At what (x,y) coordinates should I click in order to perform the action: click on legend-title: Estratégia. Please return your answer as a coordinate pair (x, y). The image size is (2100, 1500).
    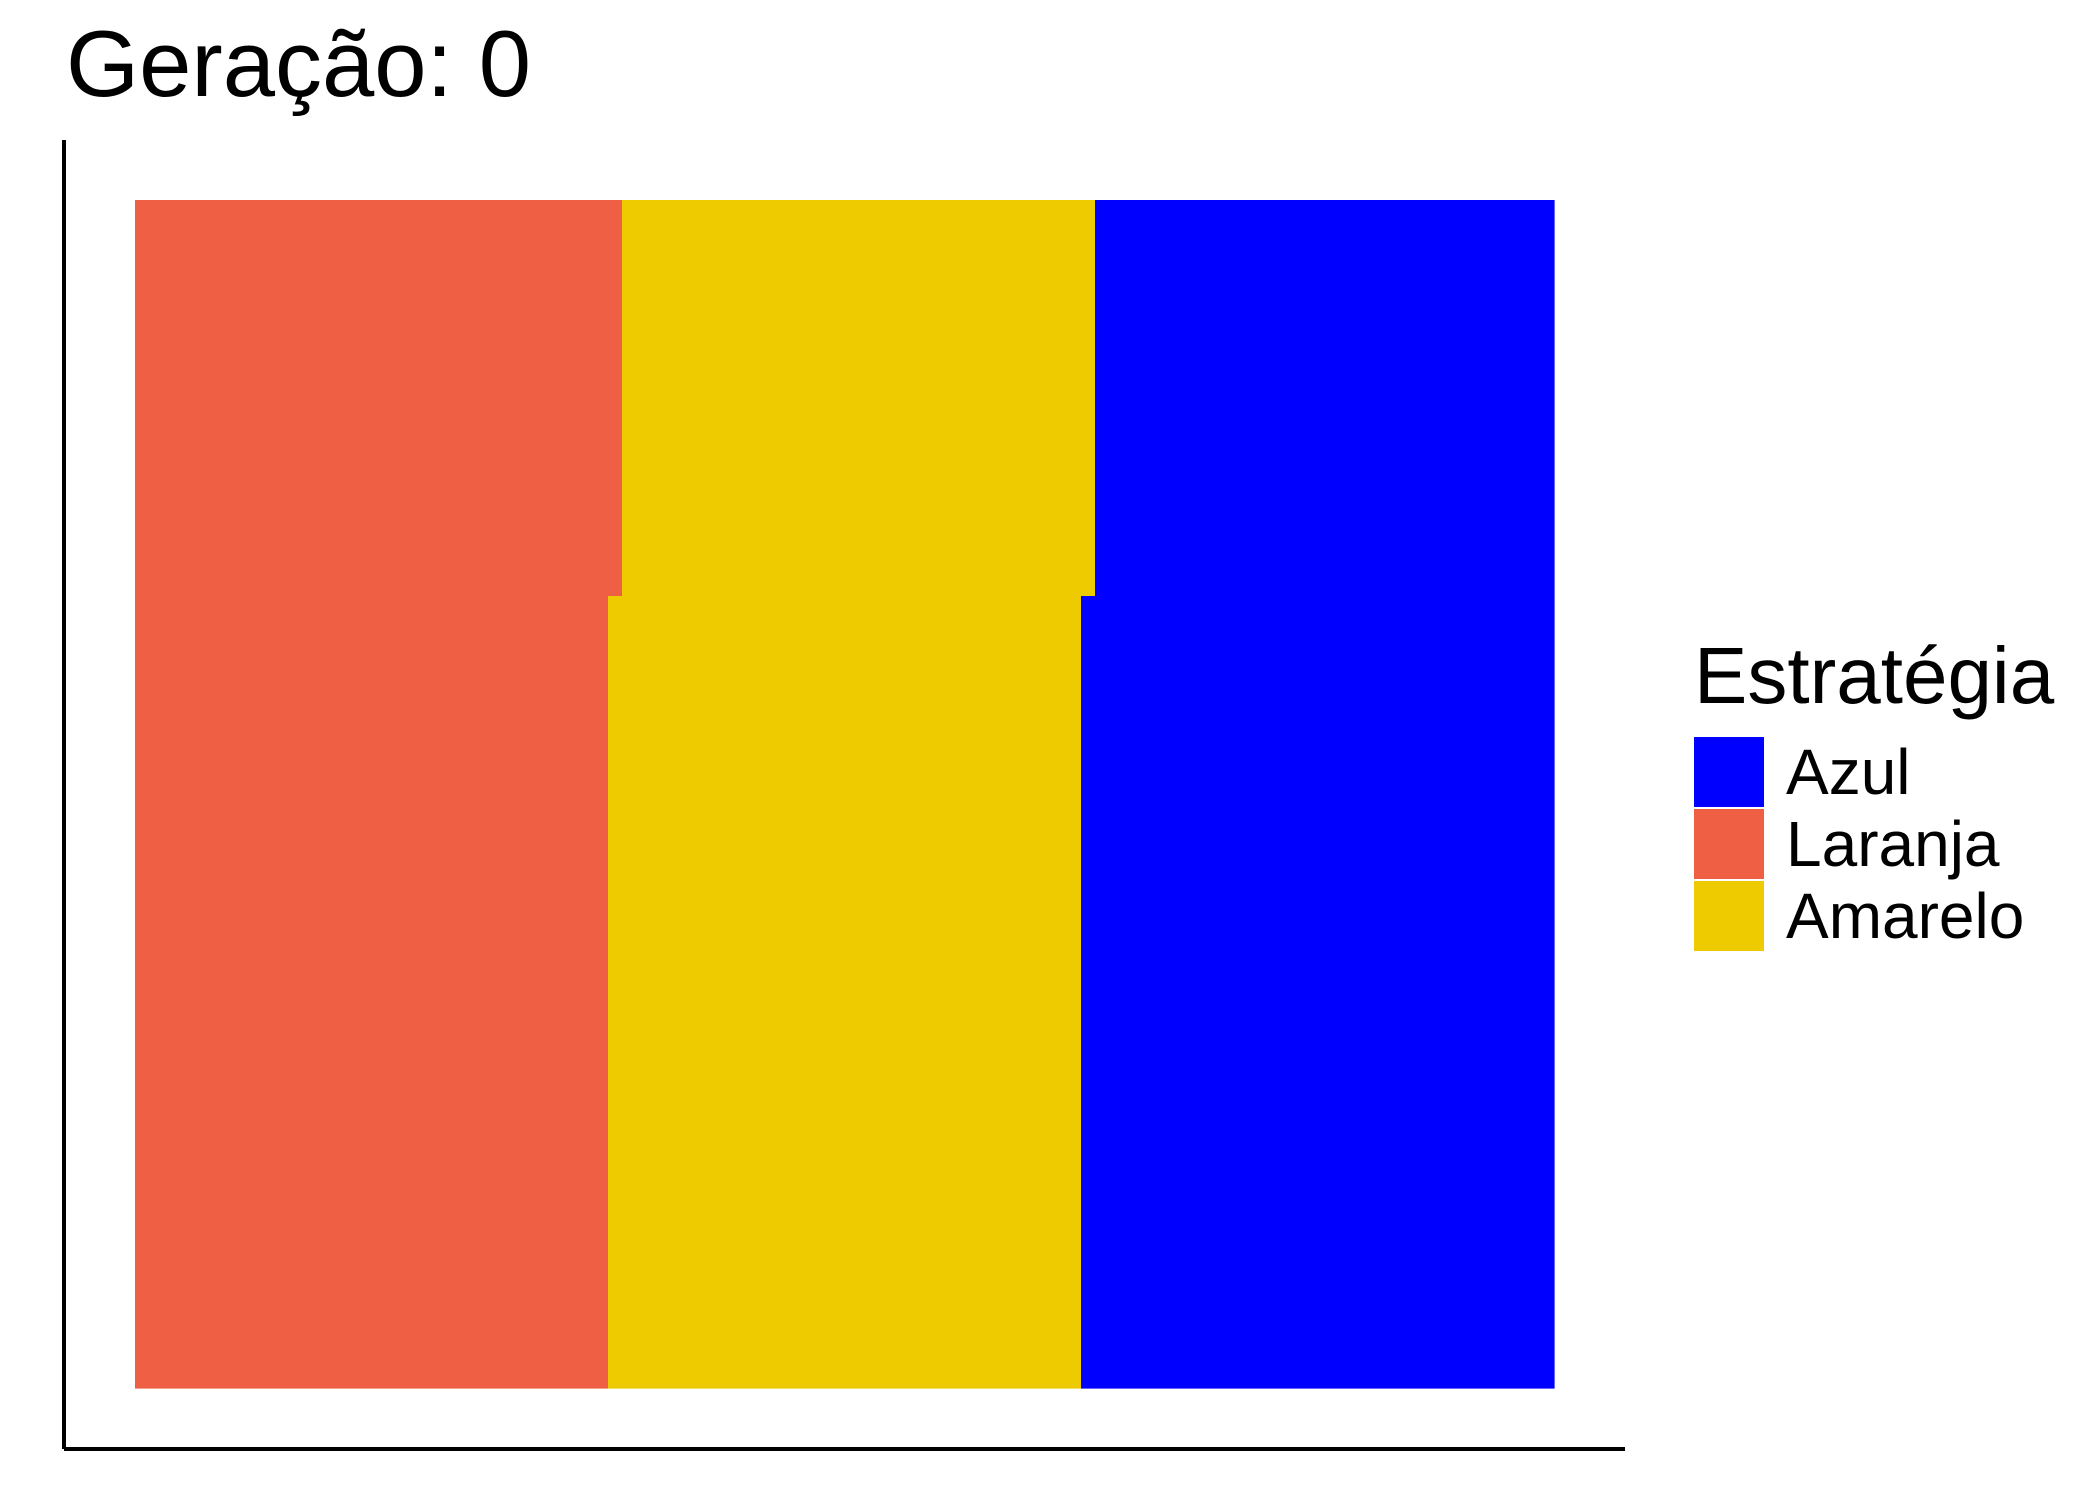
    Looking at the image, I should click on (1874, 675).